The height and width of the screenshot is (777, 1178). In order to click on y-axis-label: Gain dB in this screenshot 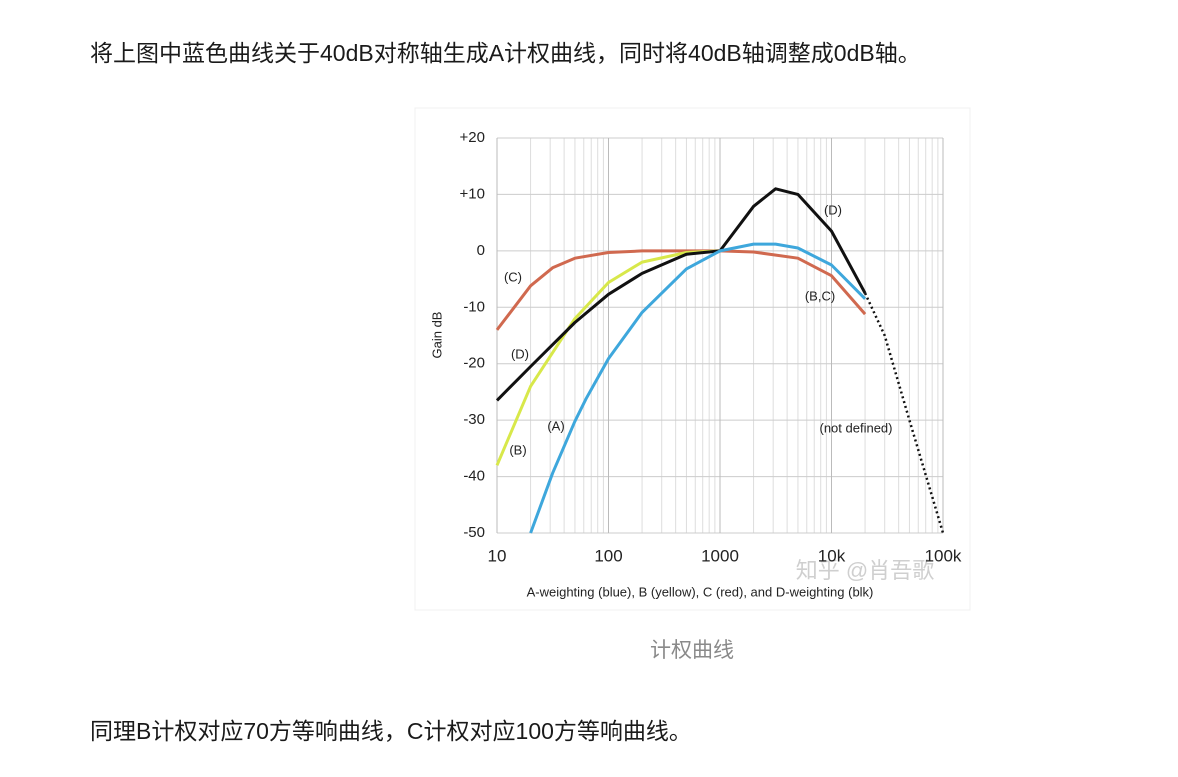, I will do `click(436, 335)`.